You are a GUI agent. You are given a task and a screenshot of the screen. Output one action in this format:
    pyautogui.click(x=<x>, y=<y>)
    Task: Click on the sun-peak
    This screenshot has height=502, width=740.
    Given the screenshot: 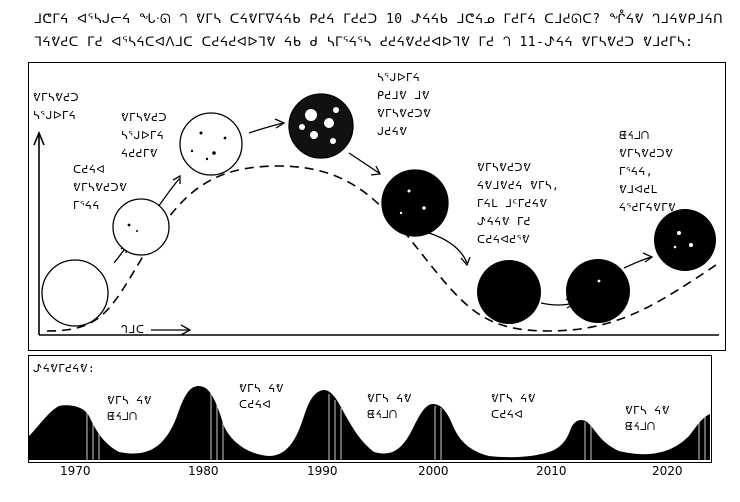 What is the action you would take?
    pyautogui.click(x=321, y=126)
    